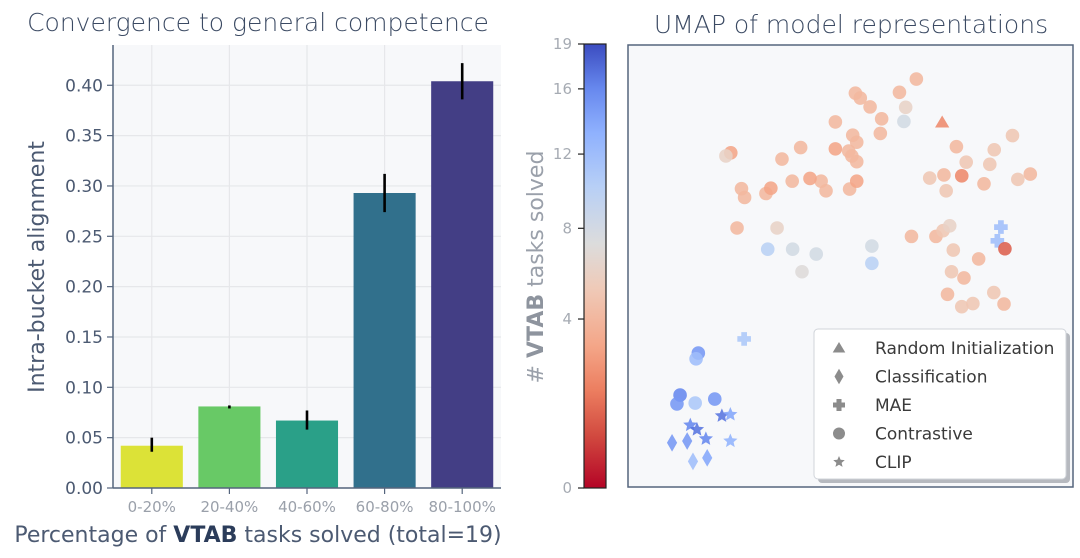 The image size is (1080, 558). Describe the element at coordinates (567, 319) in the screenshot. I see `colorbar-tick-label: 4` at that location.